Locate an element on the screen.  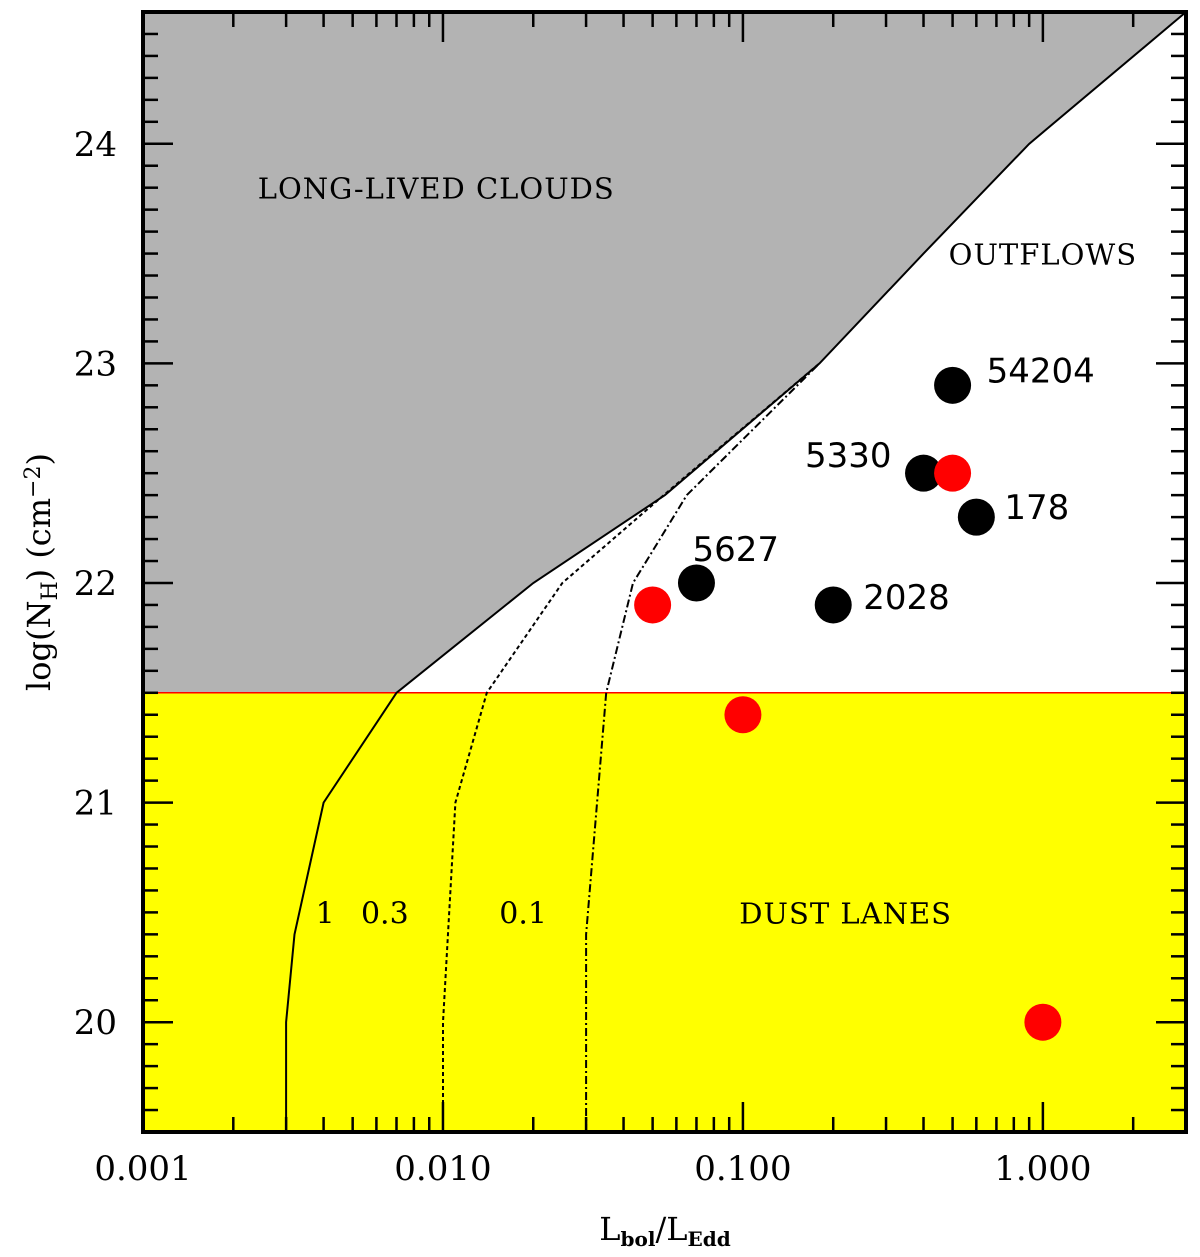
y-tick-label: 23 is located at coordinates (95, 364).